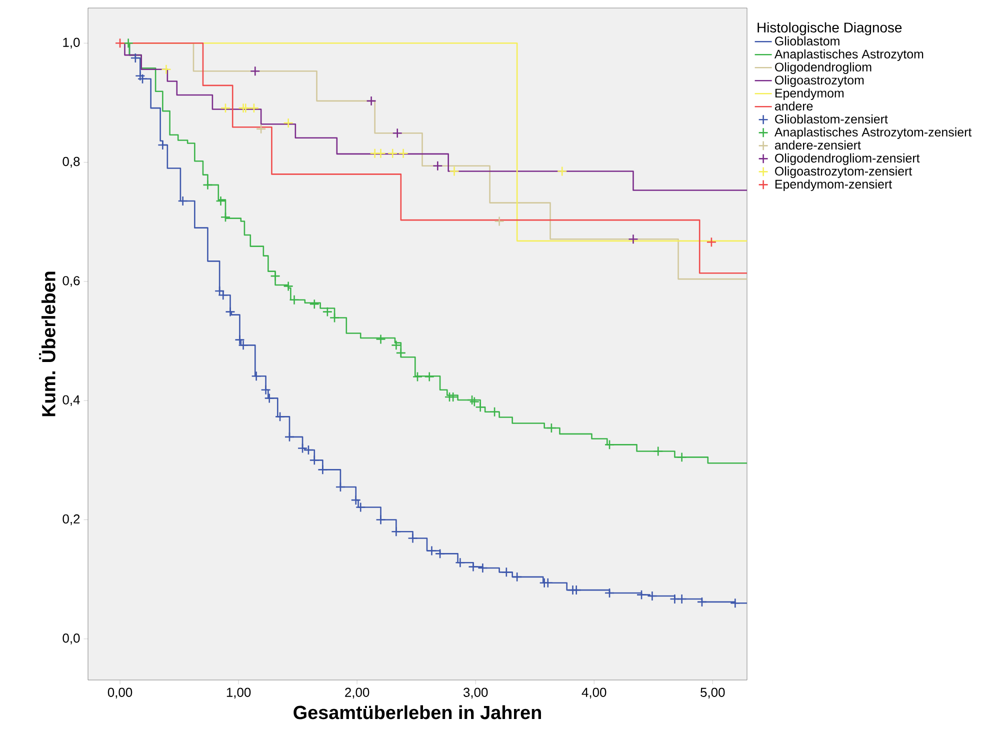 Image resolution: width=988 pixels, height=745 pixels. Describe the element at coordinates (238, 693) in the screenshot. I see `x-tick-label: 1,00` at that location.